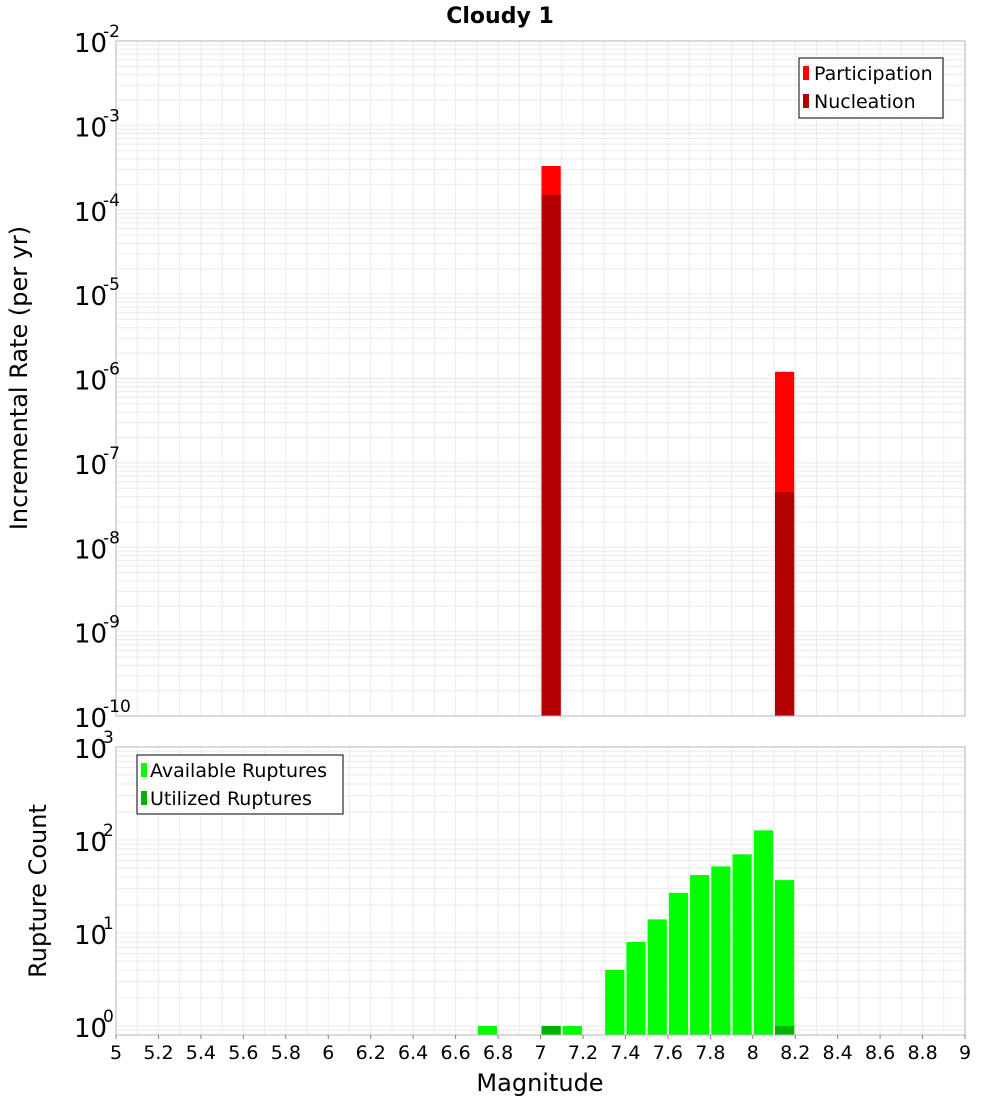 The height and width of the screenshot is (1100, 1000). What do you see at coordinates (111, 116) in the screenshot?
I see `rate-plot-y-tick-exponent: -3` at bounding box center [111, 116].